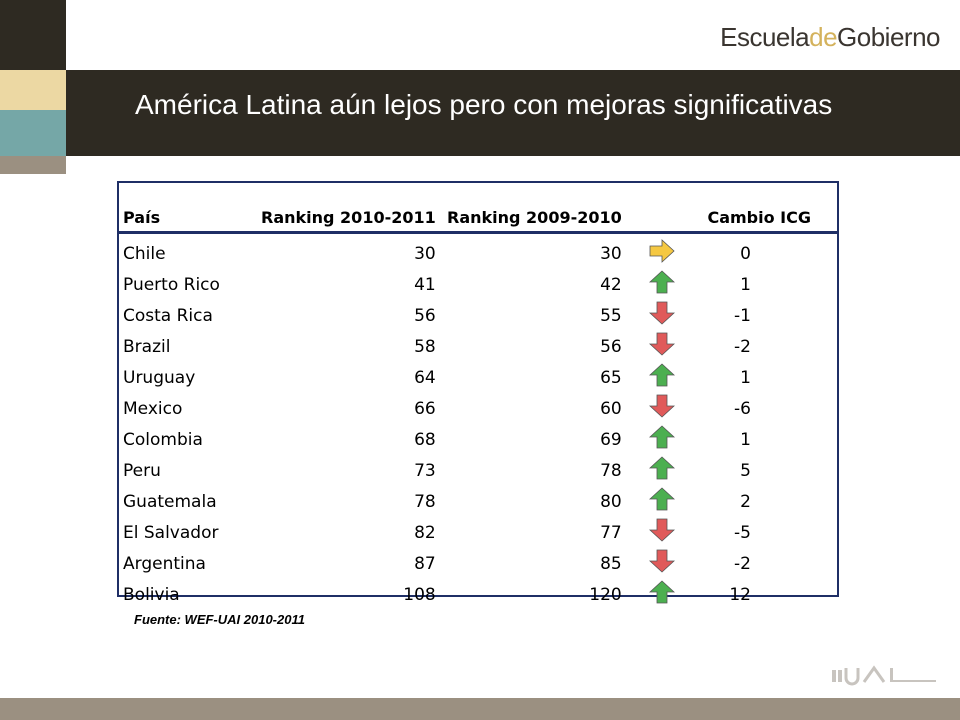  Describe the element at coordinates (171, 532) in the screenshot. I see `cell-country: El Salvador` at that location.